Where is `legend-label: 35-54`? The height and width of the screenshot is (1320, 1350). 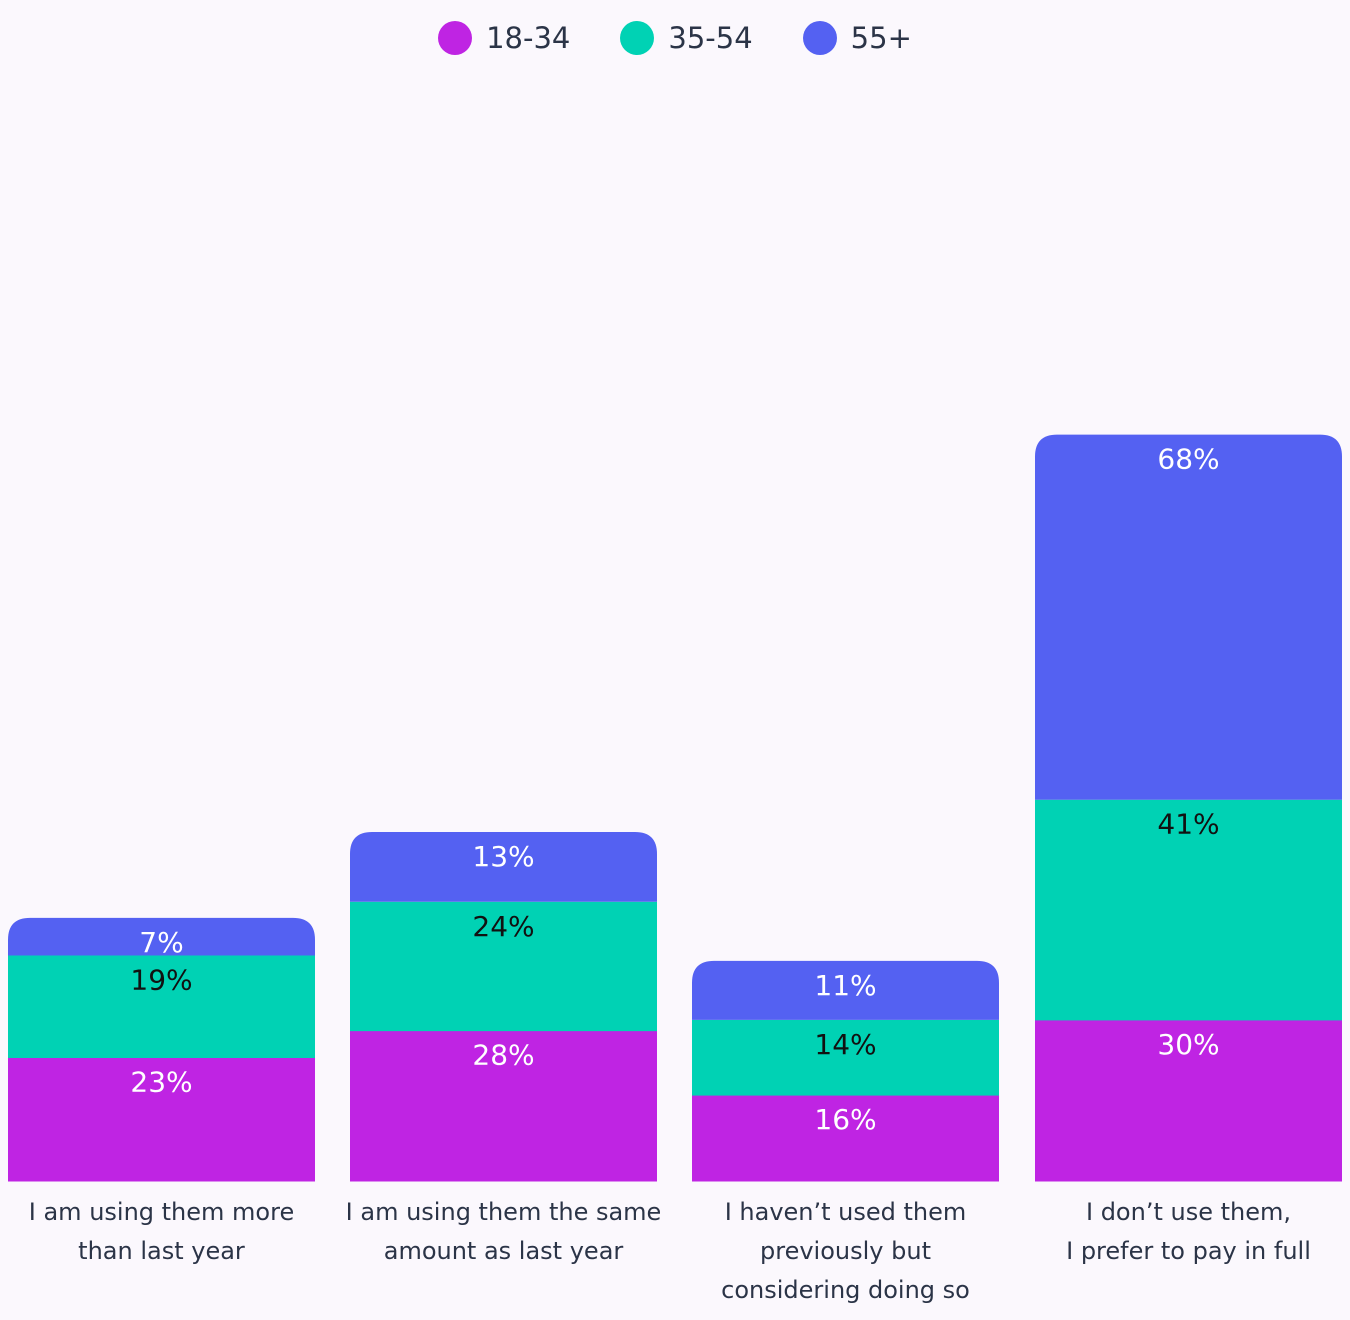 legend-label: 35-54 is located at coordinates (710, 38).